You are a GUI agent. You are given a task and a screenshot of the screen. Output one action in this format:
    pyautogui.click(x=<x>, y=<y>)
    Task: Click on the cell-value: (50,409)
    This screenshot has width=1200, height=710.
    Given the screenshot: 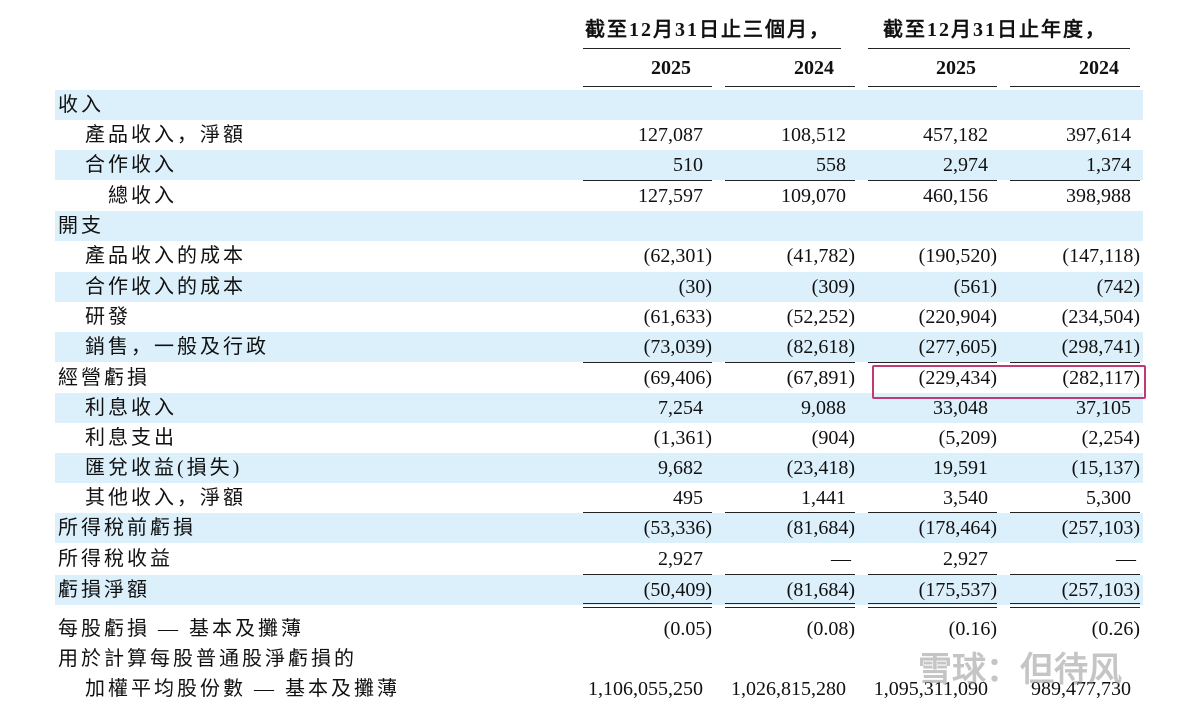 What is the action you would take?
    pyautogui.click(x=677, y=590)
    